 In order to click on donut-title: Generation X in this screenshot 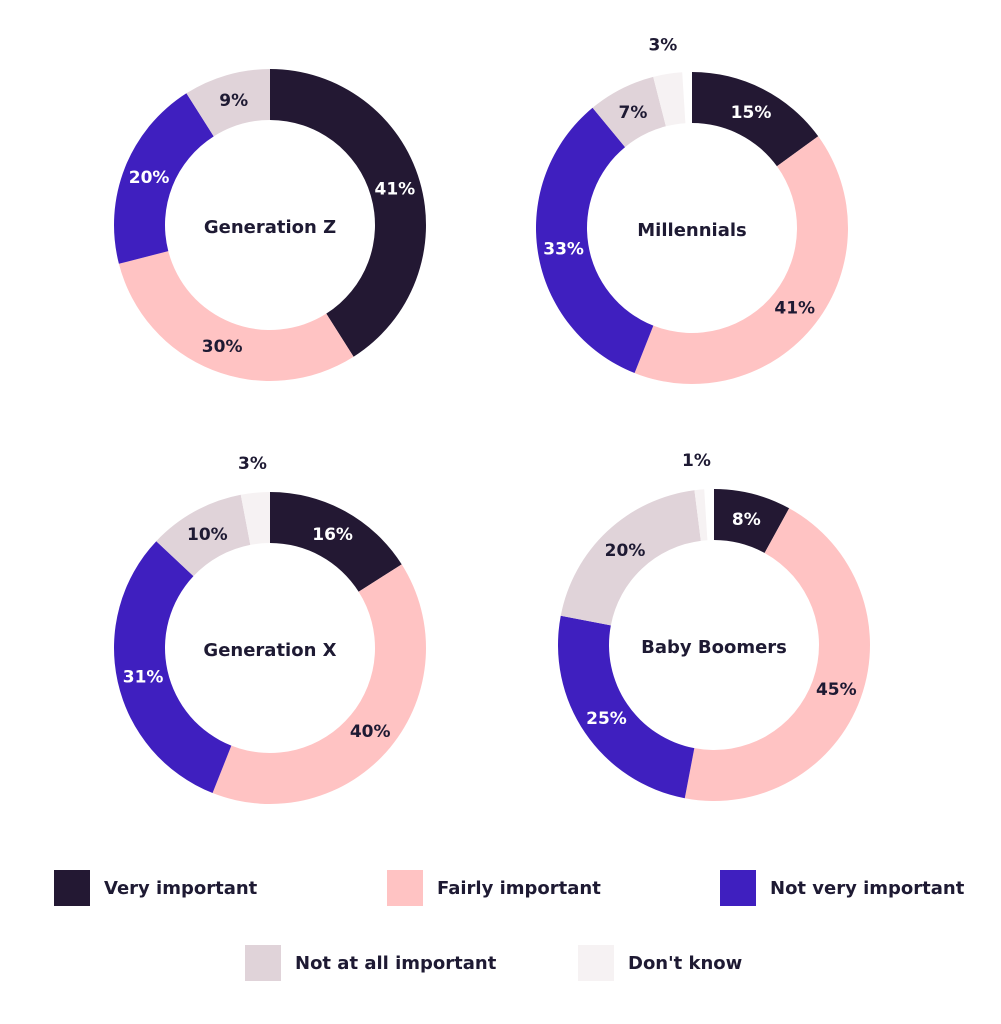, I will do `click(269, 650)`.